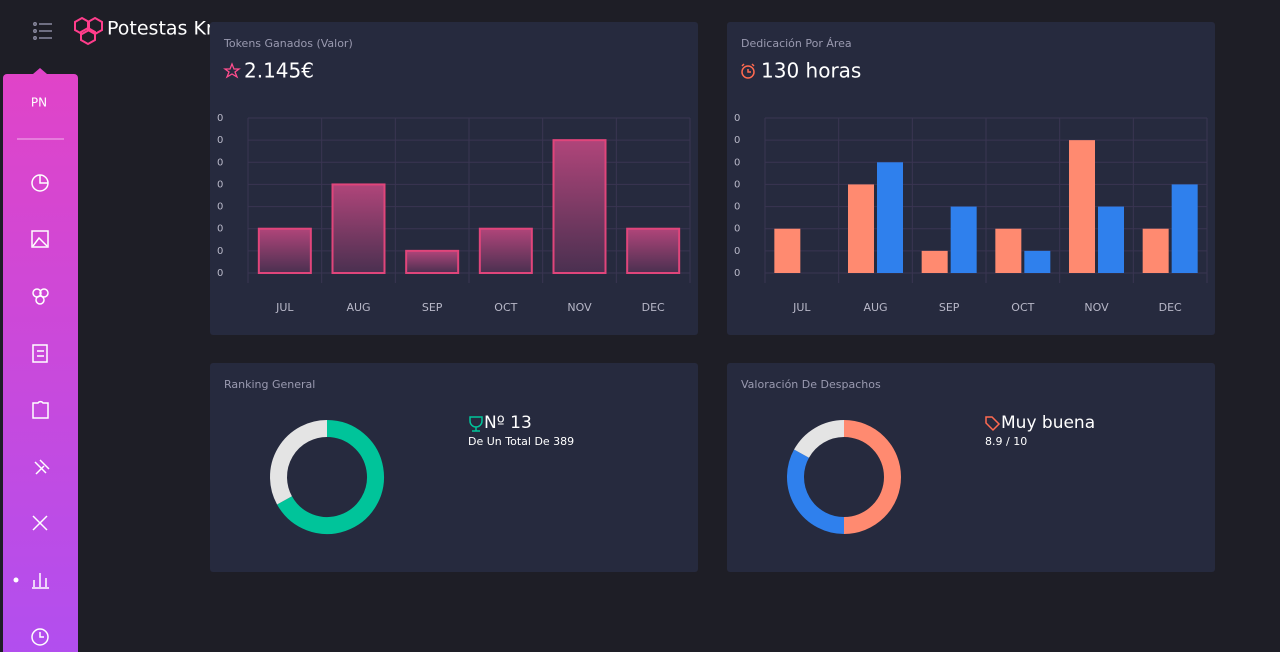 The width and height of the screenshot is (1280, 652). I want to click on card-title: Tokens Ganados (Valor), so click(288, 43).